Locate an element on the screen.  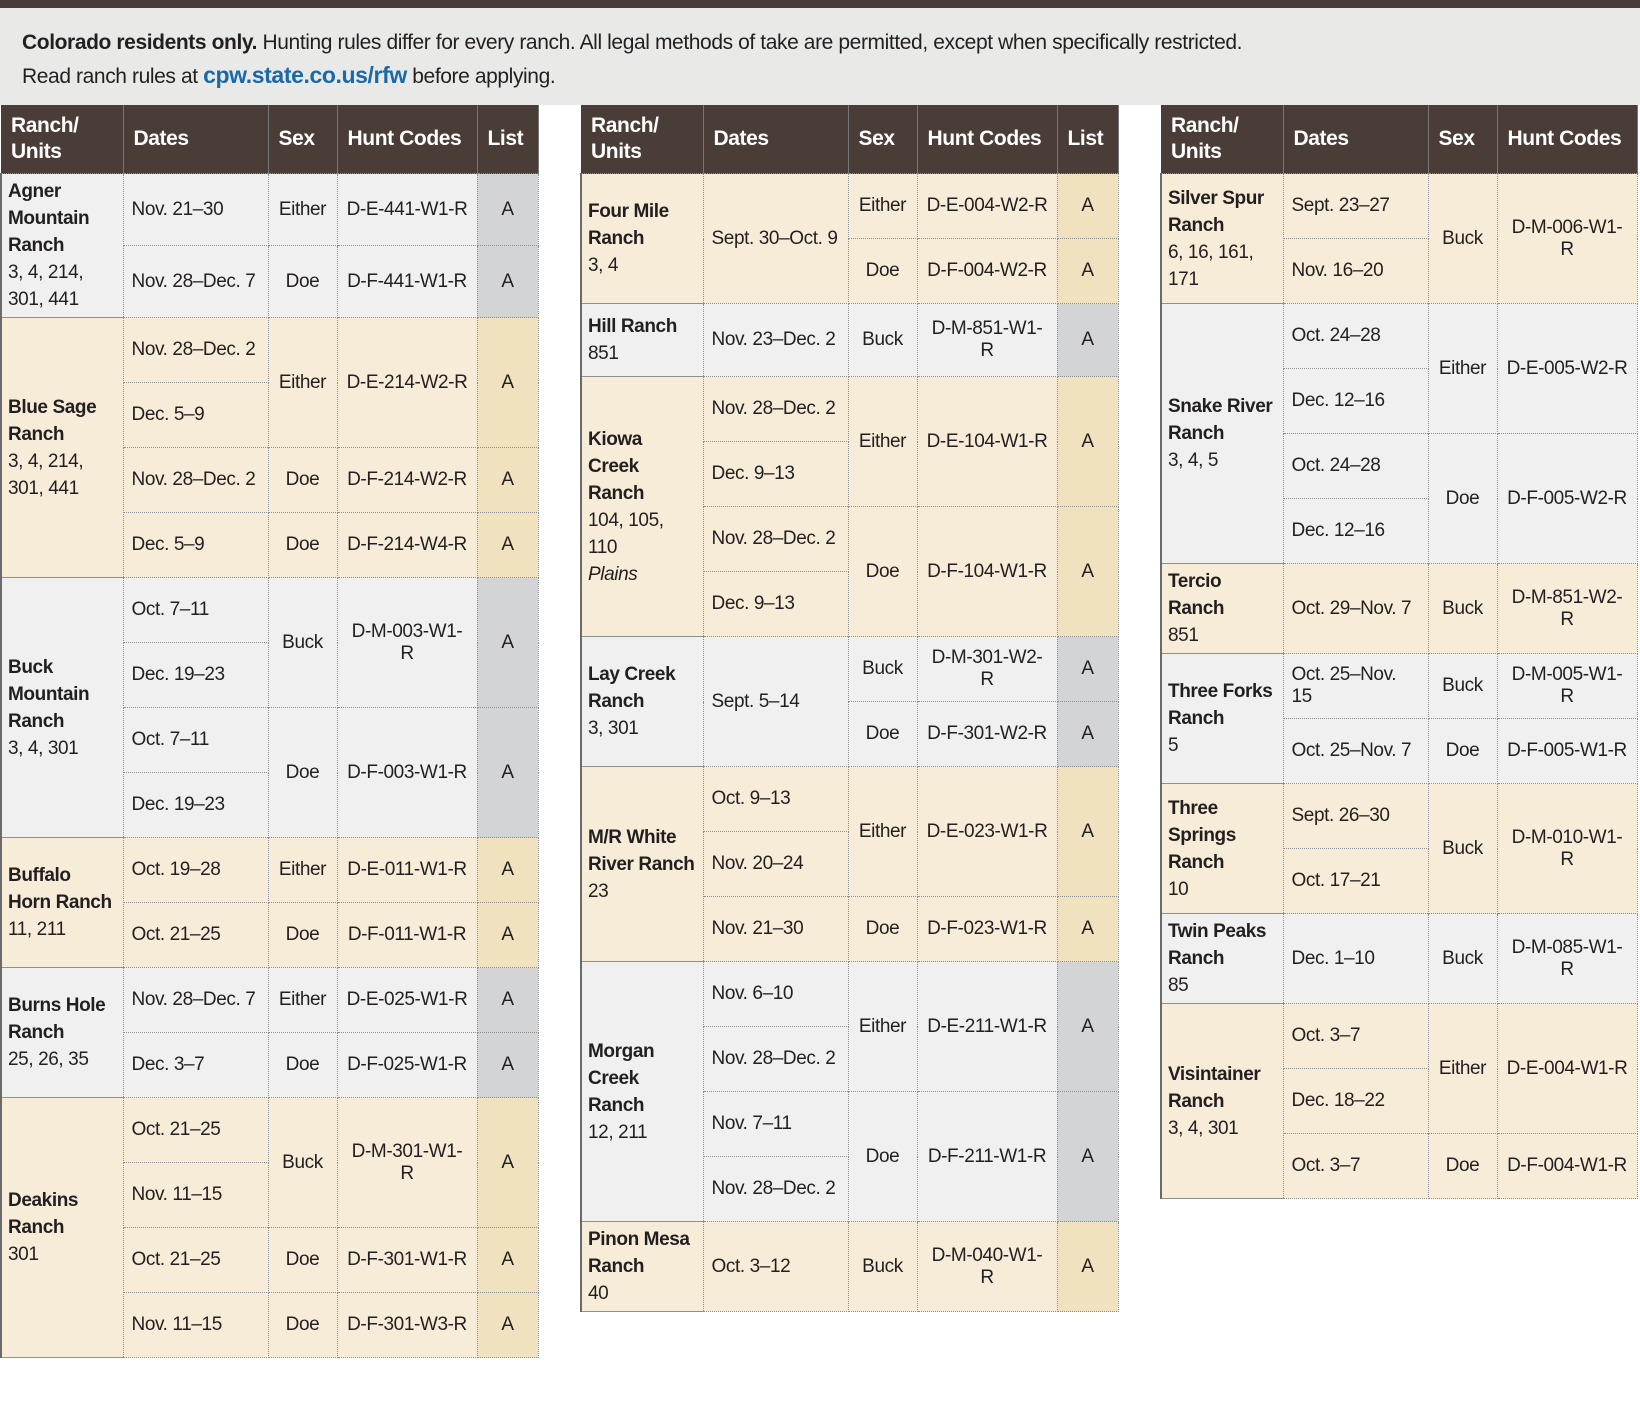
dates: Oct. 25–Nov. 15 is located at coordinates (1344, 685).